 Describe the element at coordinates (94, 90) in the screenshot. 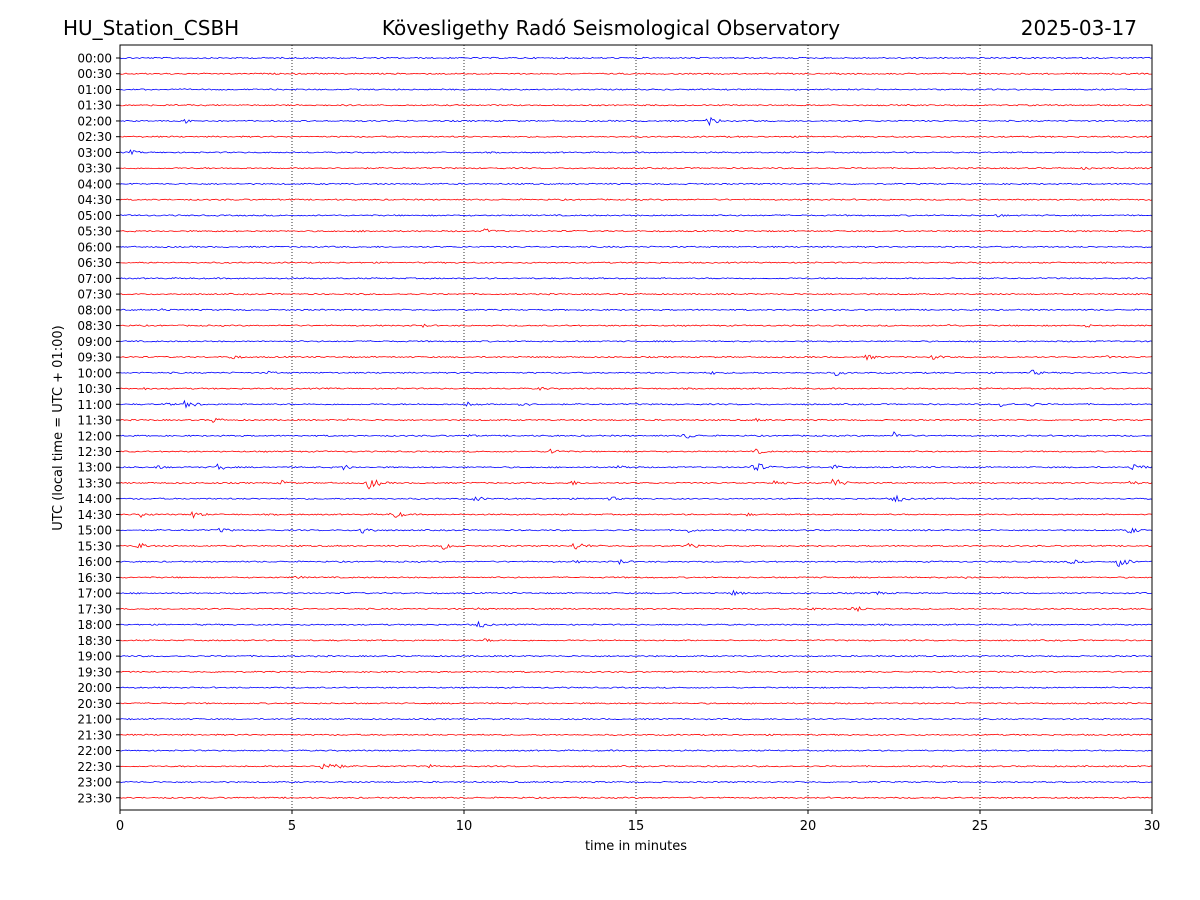

I see `y-tick-label: 01:00` at that location.